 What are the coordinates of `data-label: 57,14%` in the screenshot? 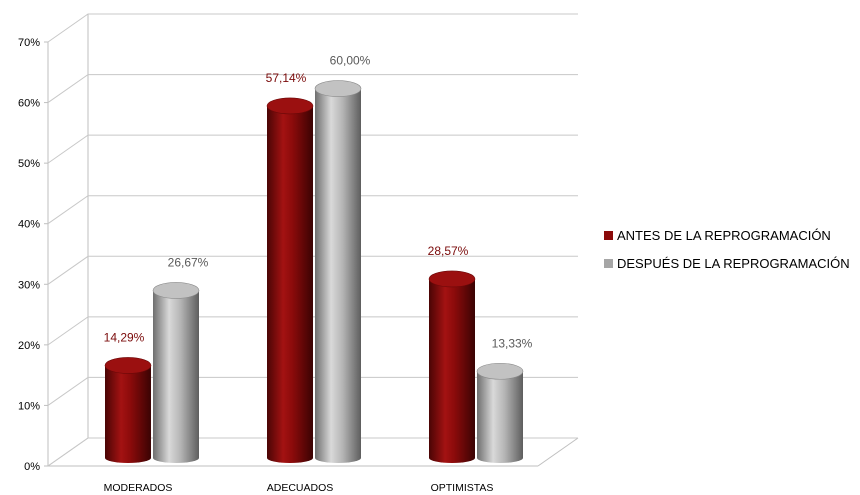 It's located at (286, 78).